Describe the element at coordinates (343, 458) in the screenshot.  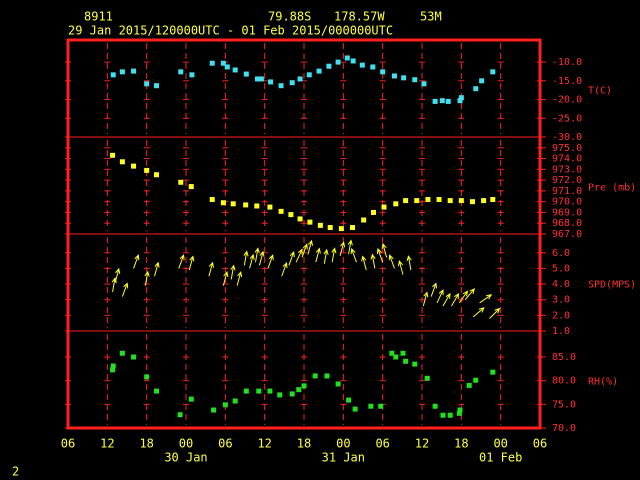
I see `x-day-label: 31 Jan` at that location.